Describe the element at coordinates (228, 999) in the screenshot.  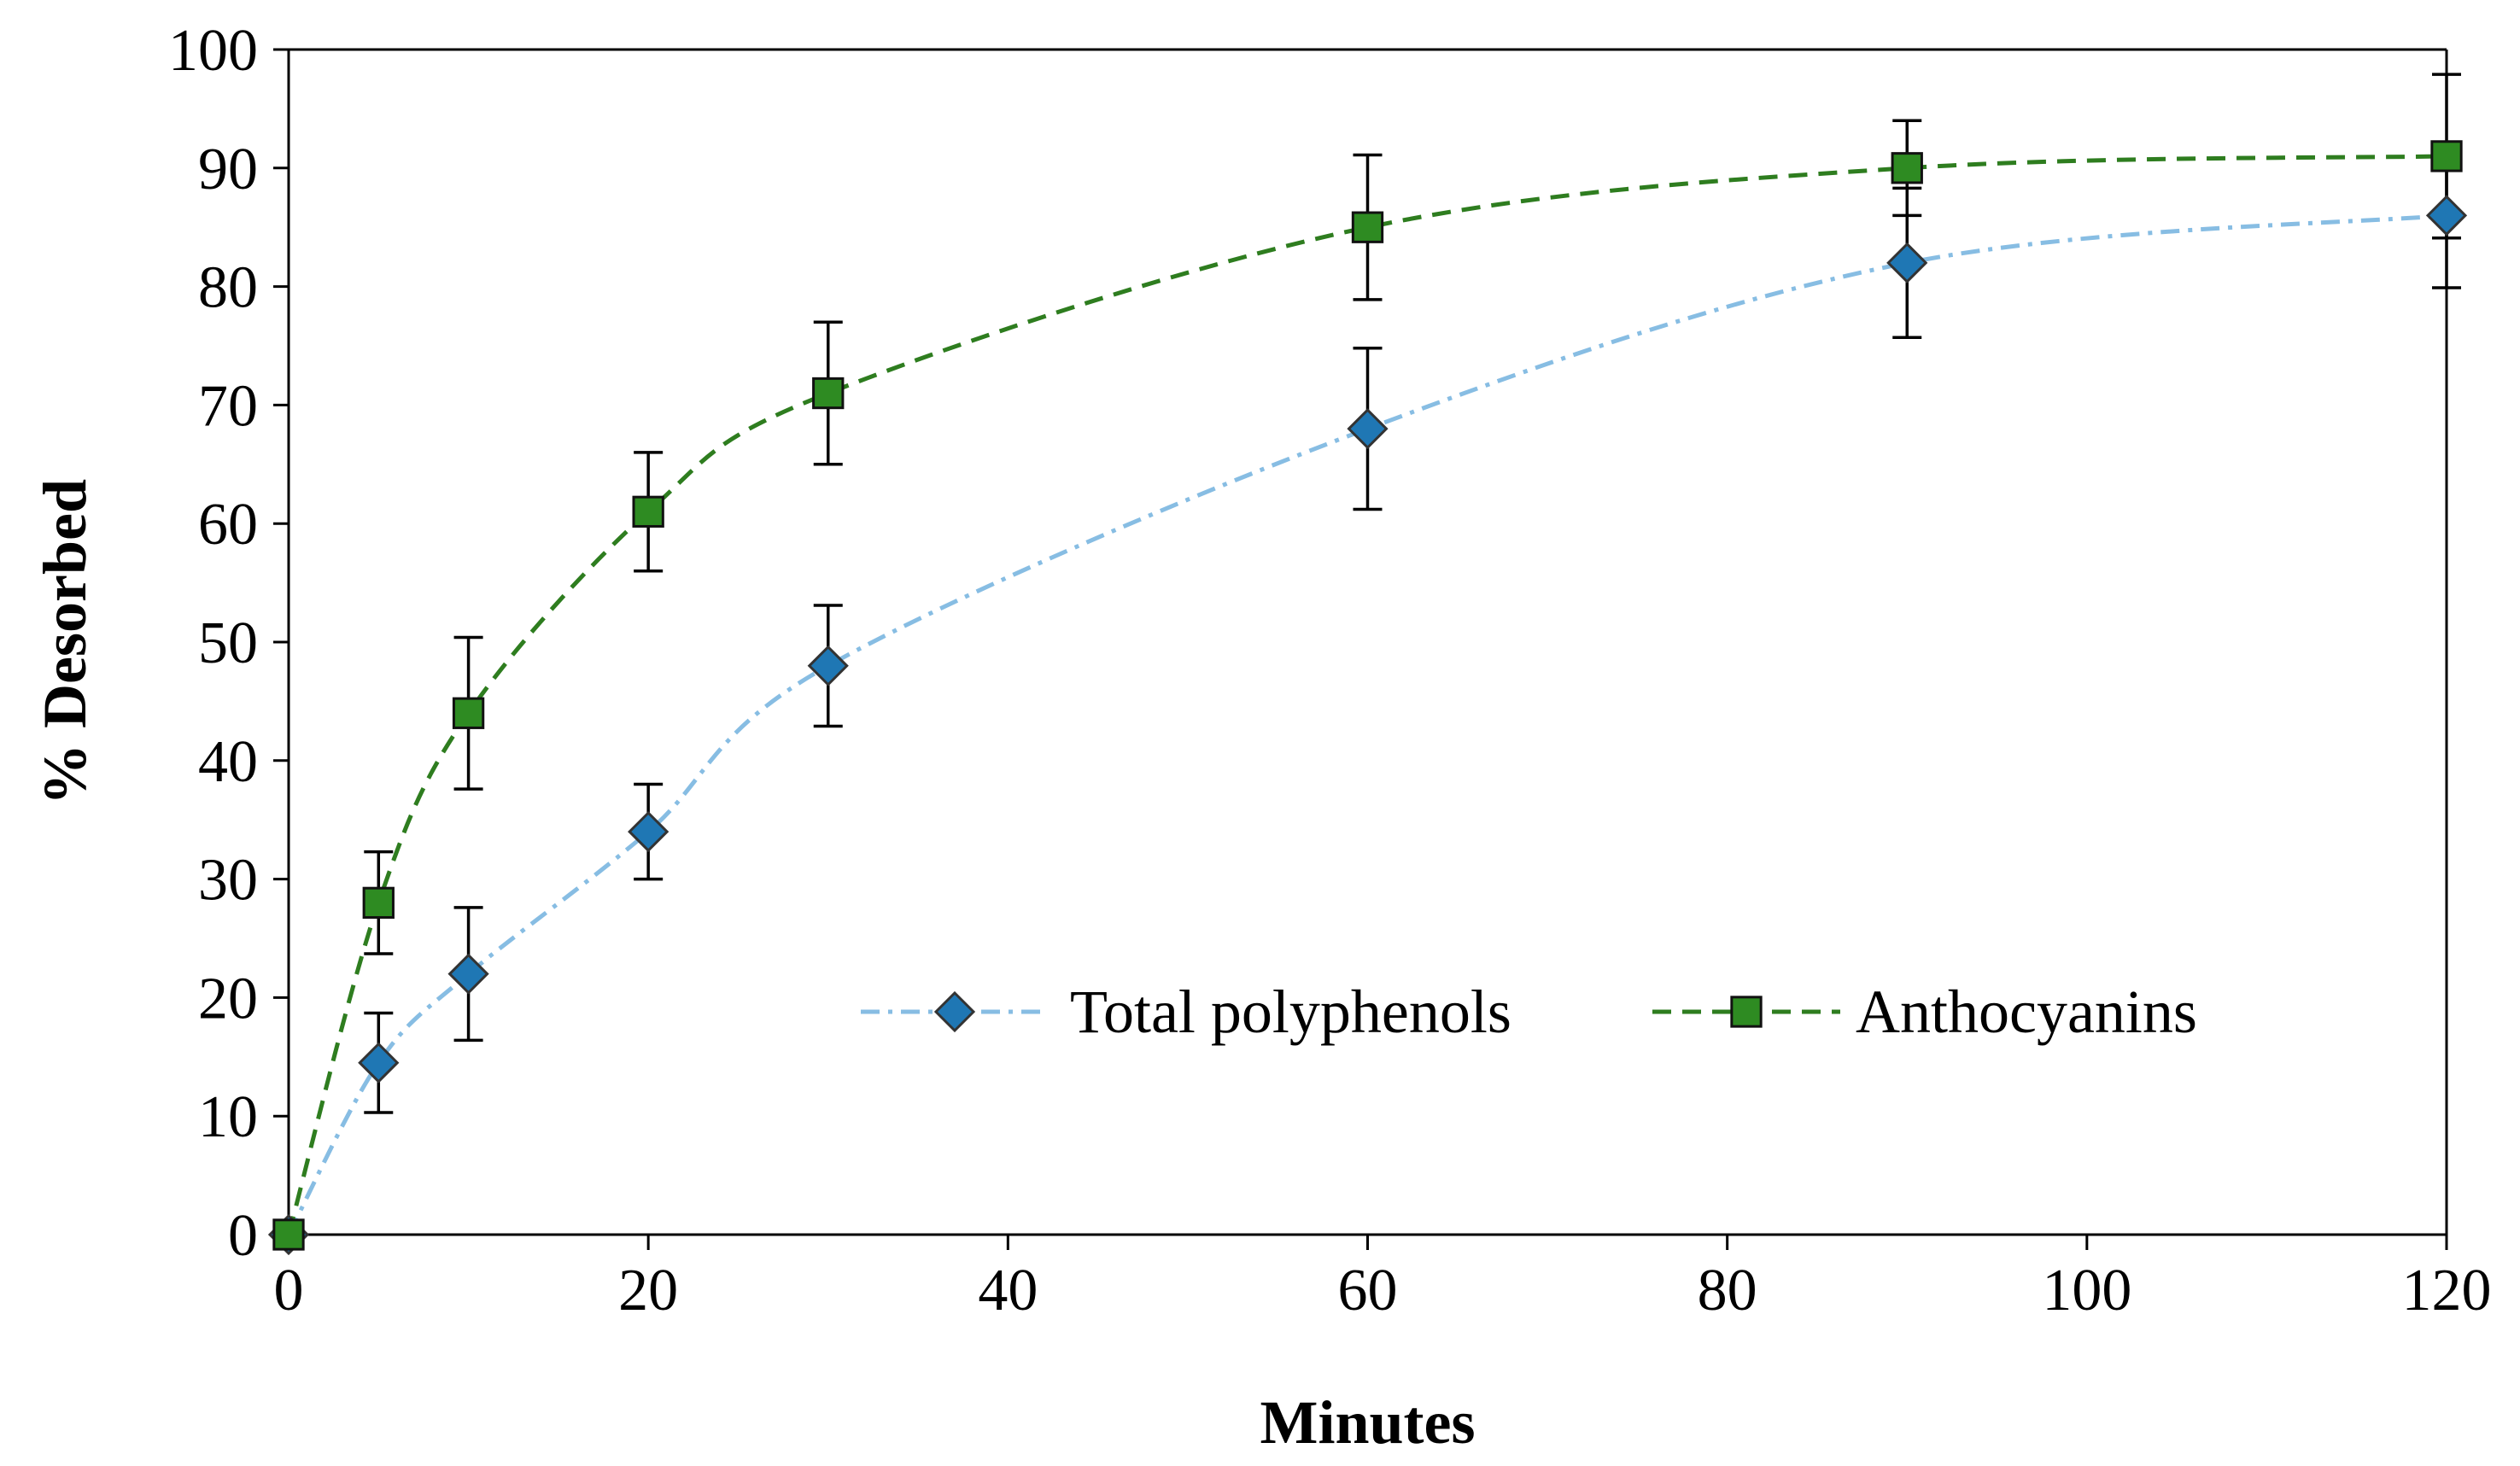
I see `y-tick-label: 20` at that location.